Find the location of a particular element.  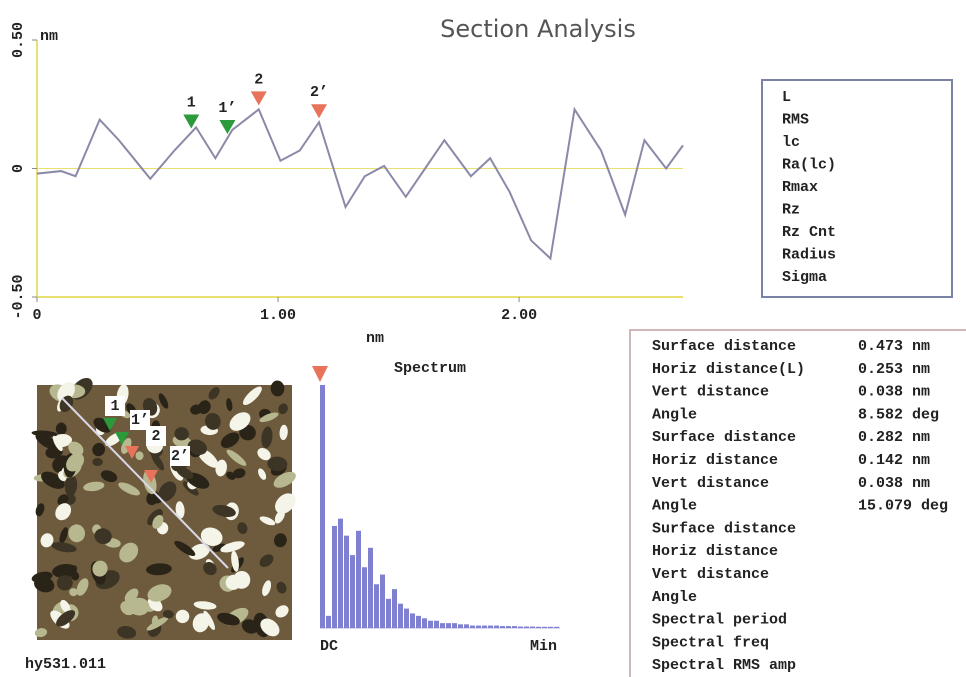

x-tick-label: 0 is located at coordinates (36, 315).